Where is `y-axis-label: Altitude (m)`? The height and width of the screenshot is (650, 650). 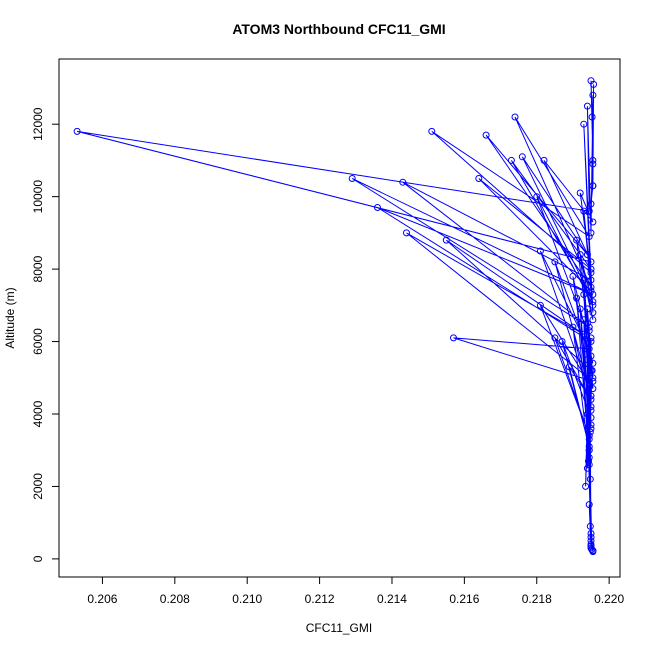 y-axis-label: Altitude (m) is located at coordinates (10, 317).